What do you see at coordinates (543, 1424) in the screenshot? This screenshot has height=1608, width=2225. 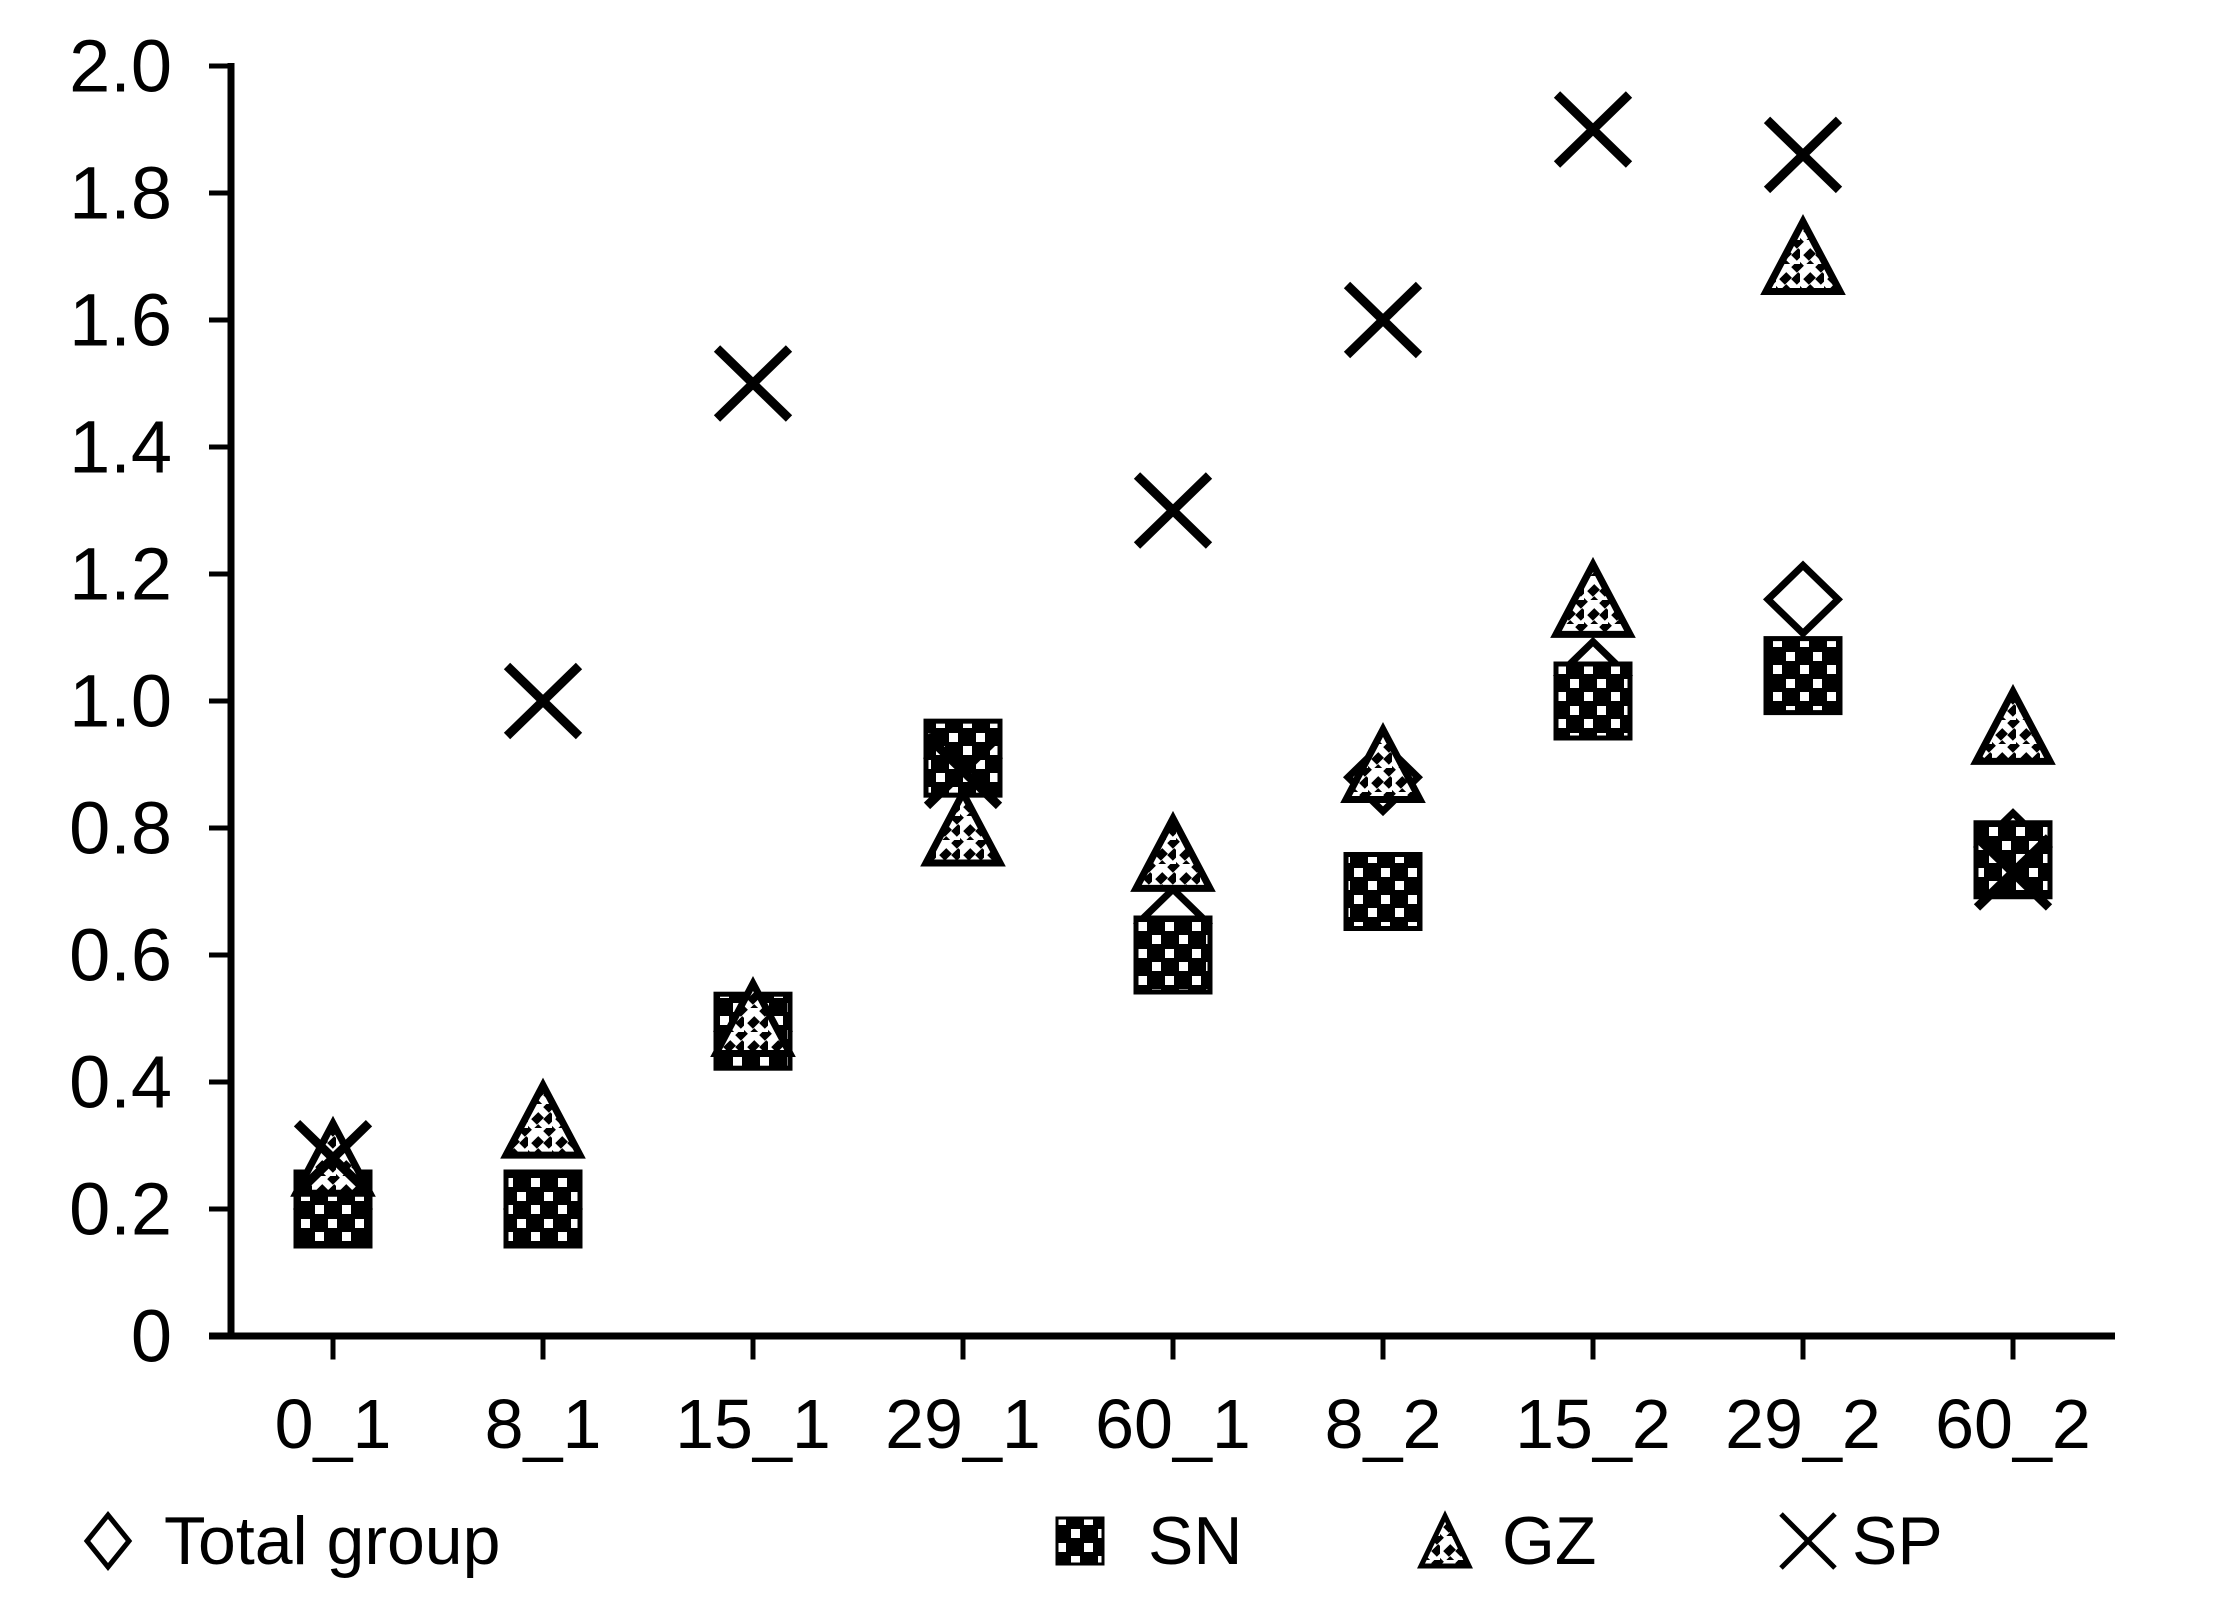 I see `x-tick-label: 8_1` at bounding box center [543, 1424].